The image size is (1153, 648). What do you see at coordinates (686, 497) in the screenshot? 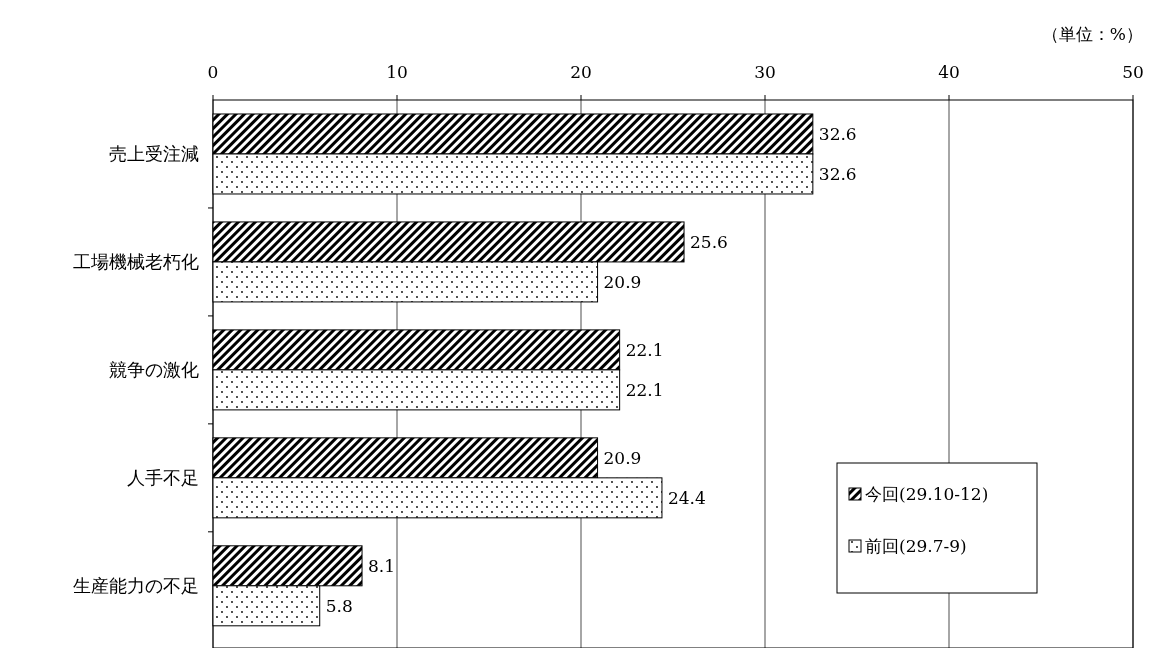
I see `data-label: 24.4` at bounding box center [686, 497].